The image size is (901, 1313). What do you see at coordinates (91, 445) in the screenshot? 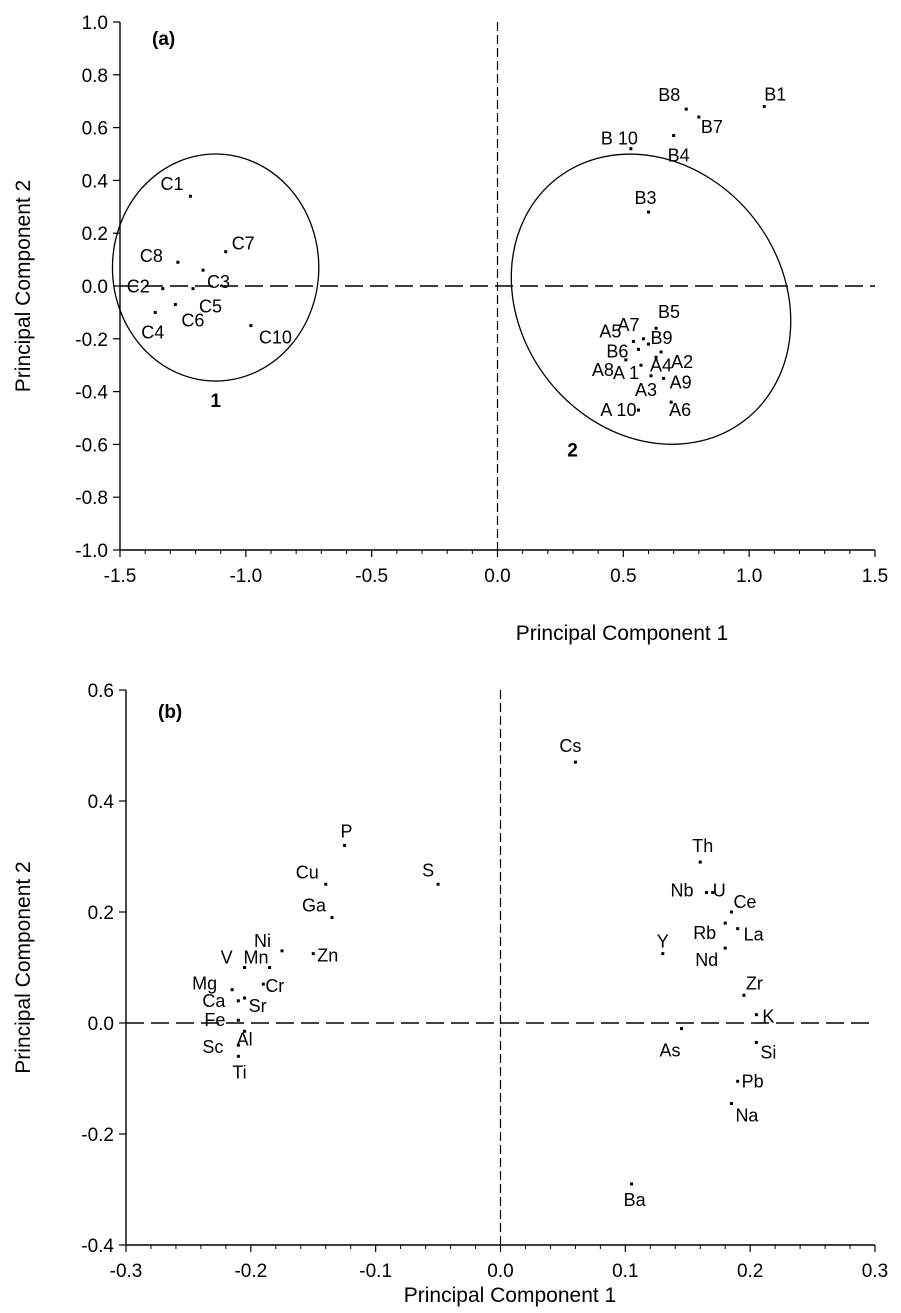
I see `y-tick-label: -0.6` at bounding box center [91, 445].